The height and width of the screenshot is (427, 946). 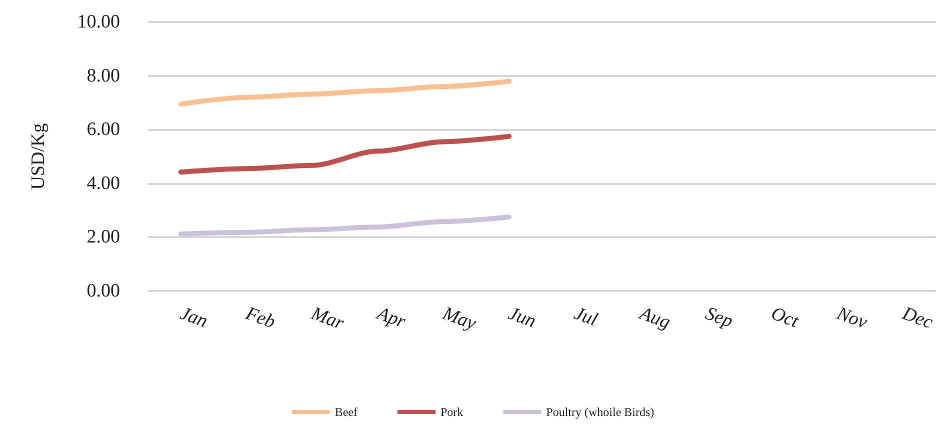 I want to click on x-tick-label: Apr, so click(x=390, y=317).